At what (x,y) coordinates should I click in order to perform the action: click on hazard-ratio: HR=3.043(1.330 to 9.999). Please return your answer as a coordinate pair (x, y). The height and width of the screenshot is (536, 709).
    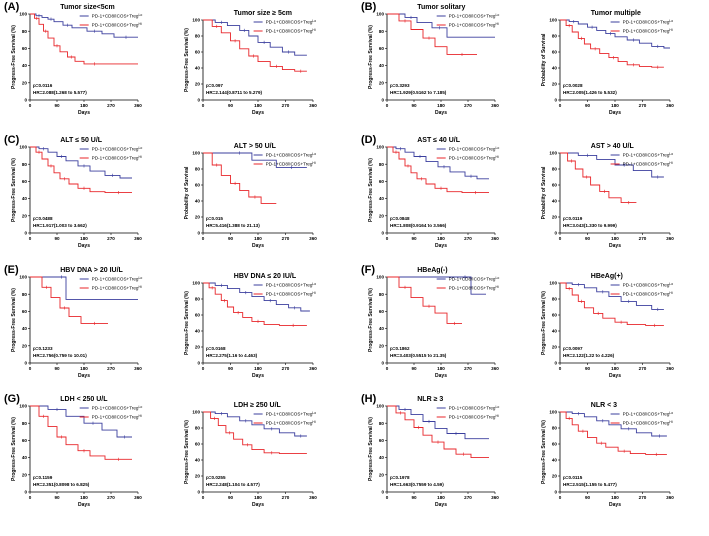
    Looking at the image, I should click on (590, 225).